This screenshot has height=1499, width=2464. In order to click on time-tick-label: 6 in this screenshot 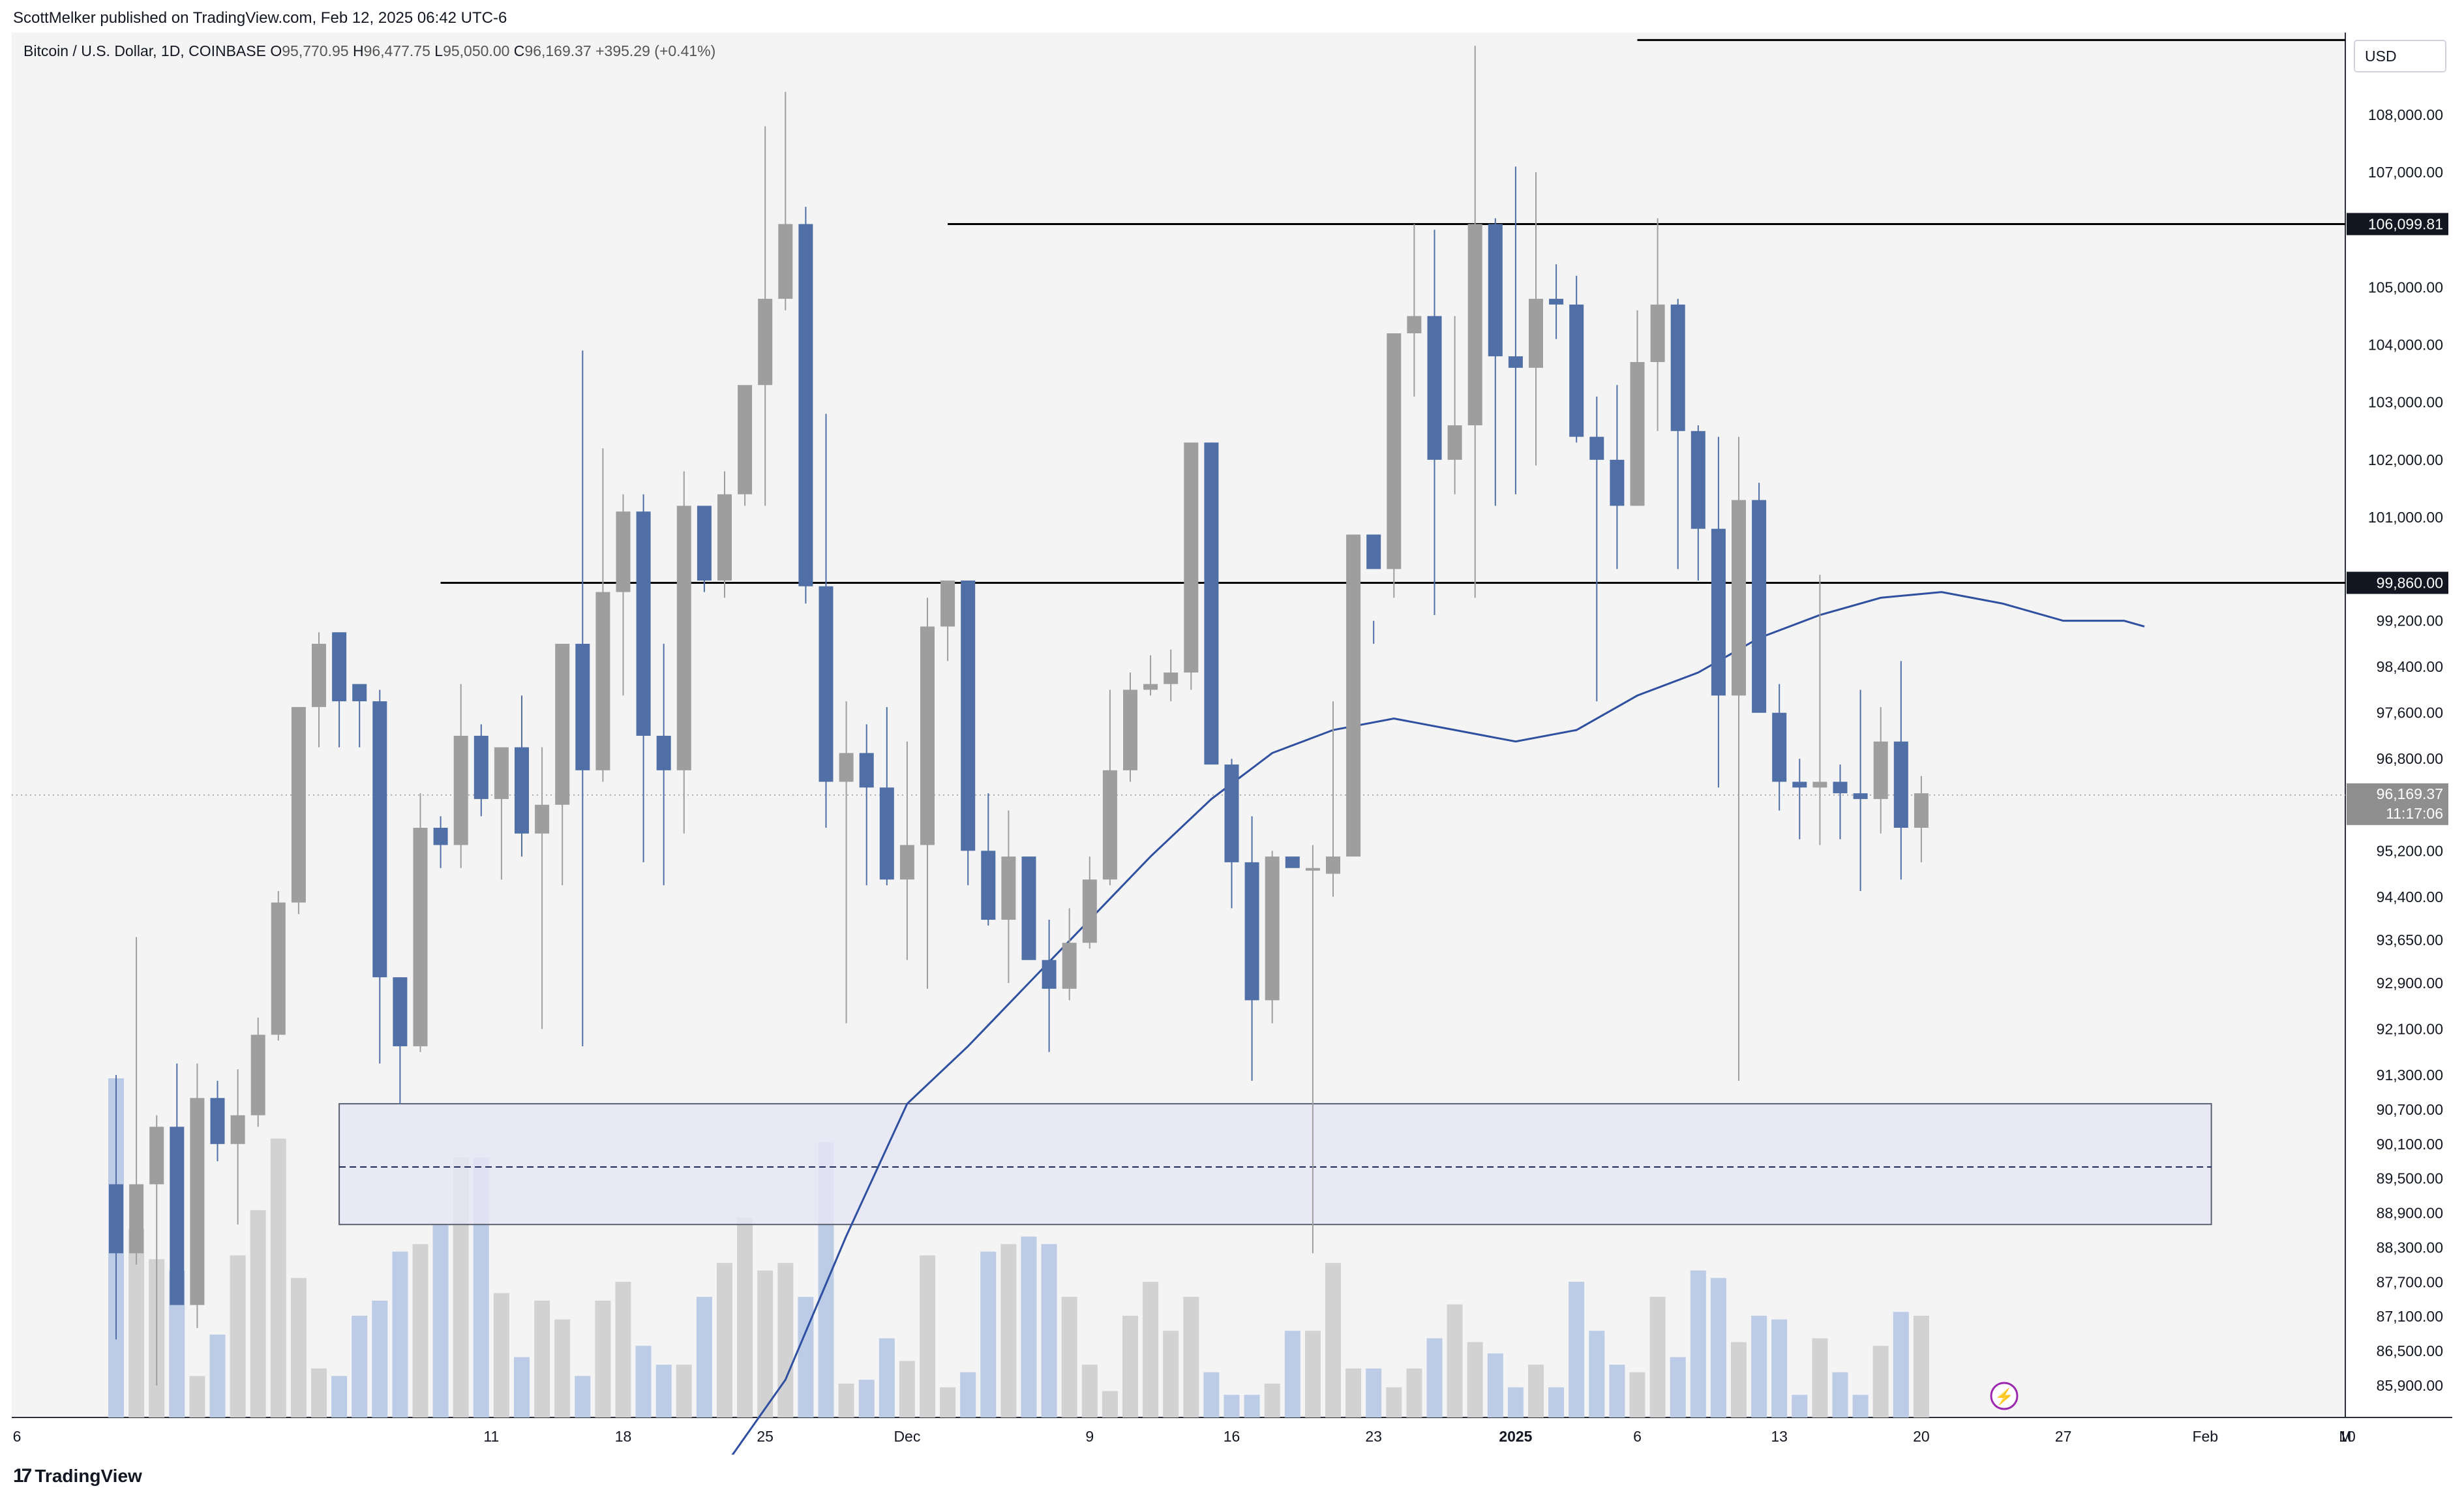, I will do `click(1637, 1436)`.